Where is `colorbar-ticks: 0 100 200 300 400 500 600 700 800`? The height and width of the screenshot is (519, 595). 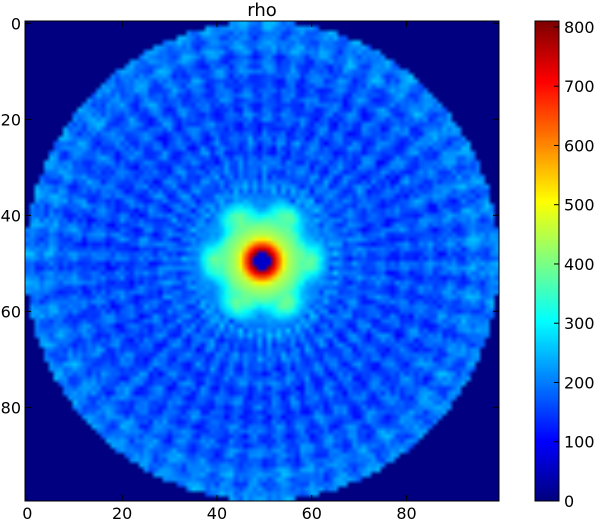 colorbar-ticks: 0 100 200 300 400 500 600 700 800 is located at coordinates (574, 264).